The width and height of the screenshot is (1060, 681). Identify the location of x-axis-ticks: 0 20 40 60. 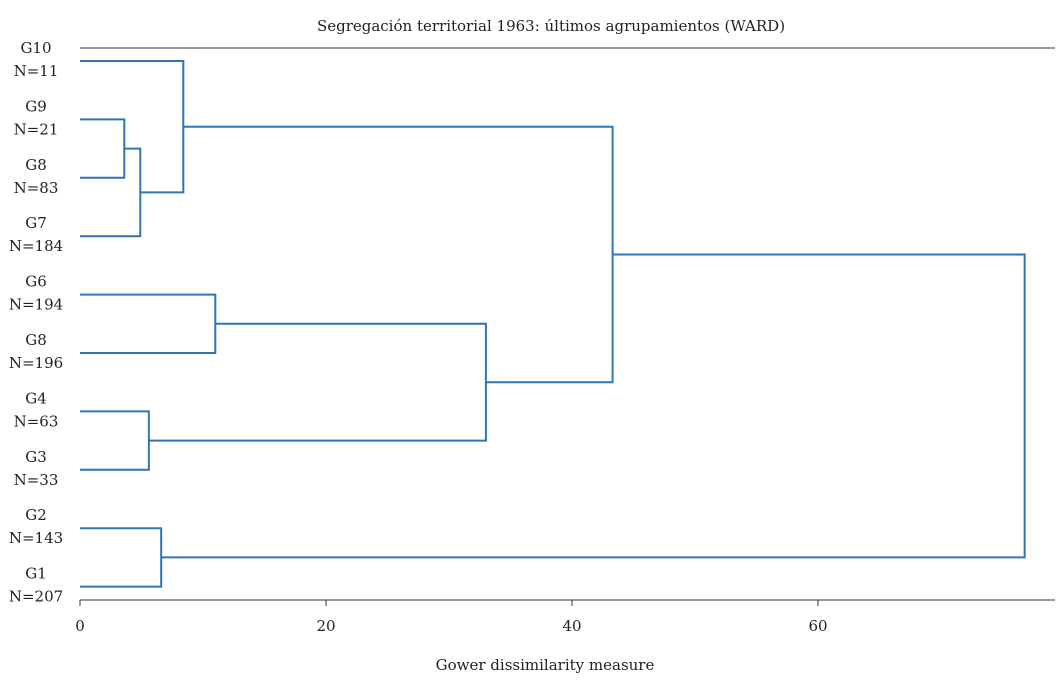
(451, 617).